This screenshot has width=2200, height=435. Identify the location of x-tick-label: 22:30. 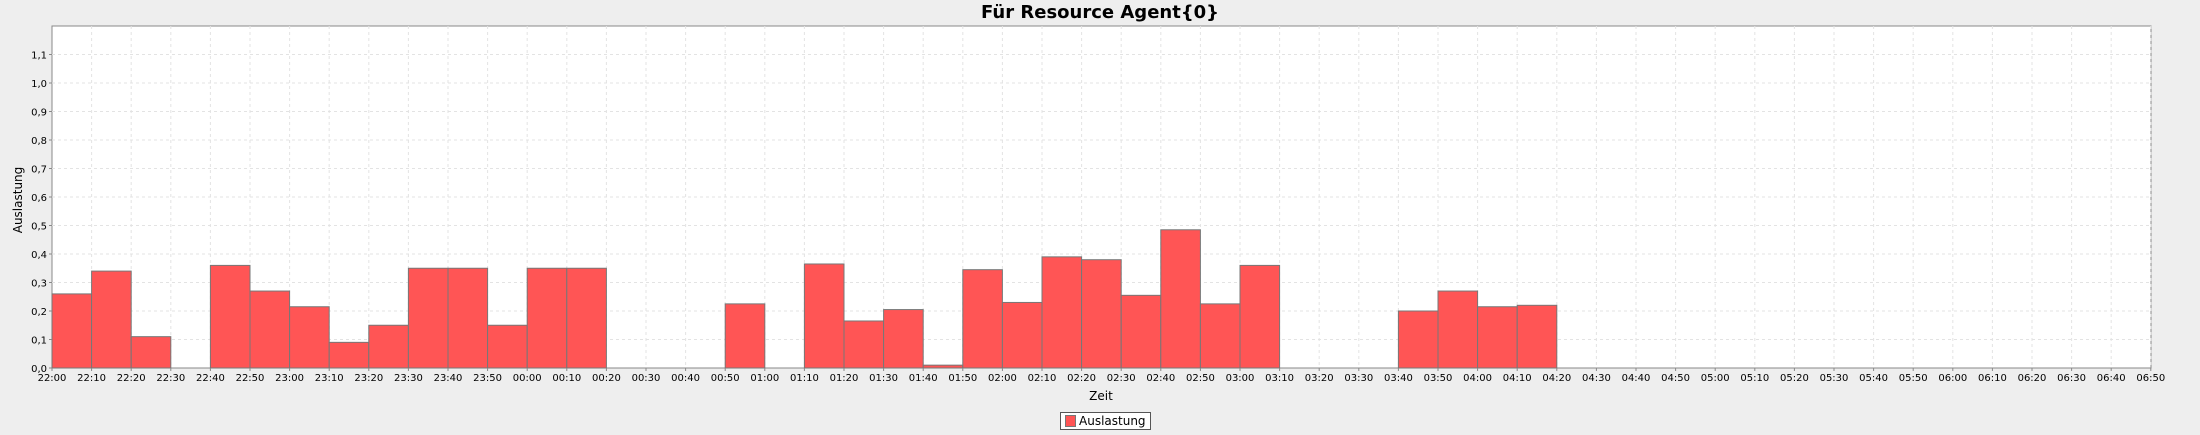
(170, 378).